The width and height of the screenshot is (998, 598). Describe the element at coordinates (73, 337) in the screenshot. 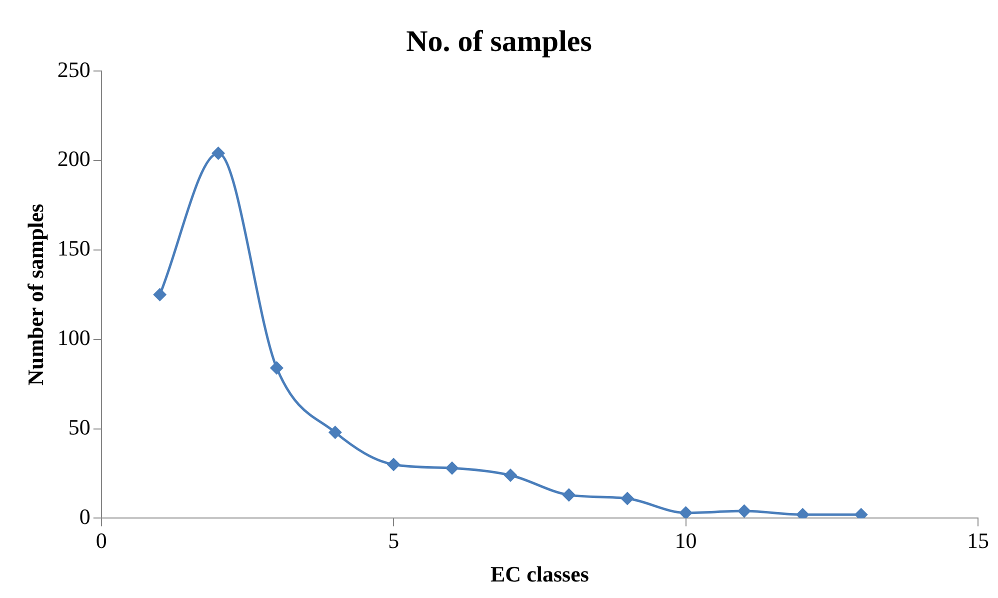

I see `y-tick-label: 100` at that location.